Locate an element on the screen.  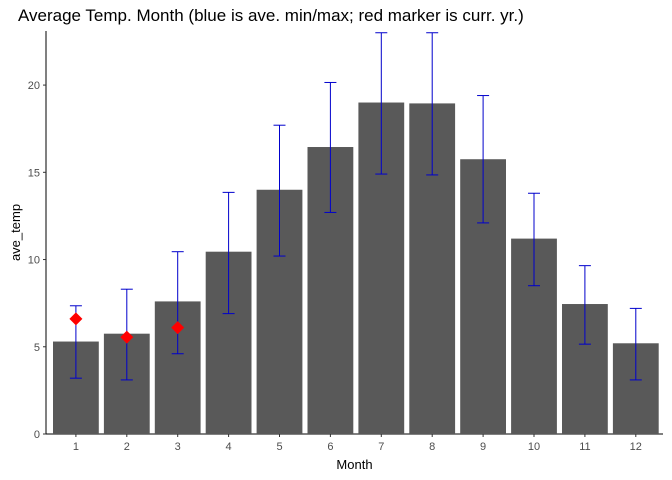
y-tick-label: 15 is located at coordinates (34, 173).